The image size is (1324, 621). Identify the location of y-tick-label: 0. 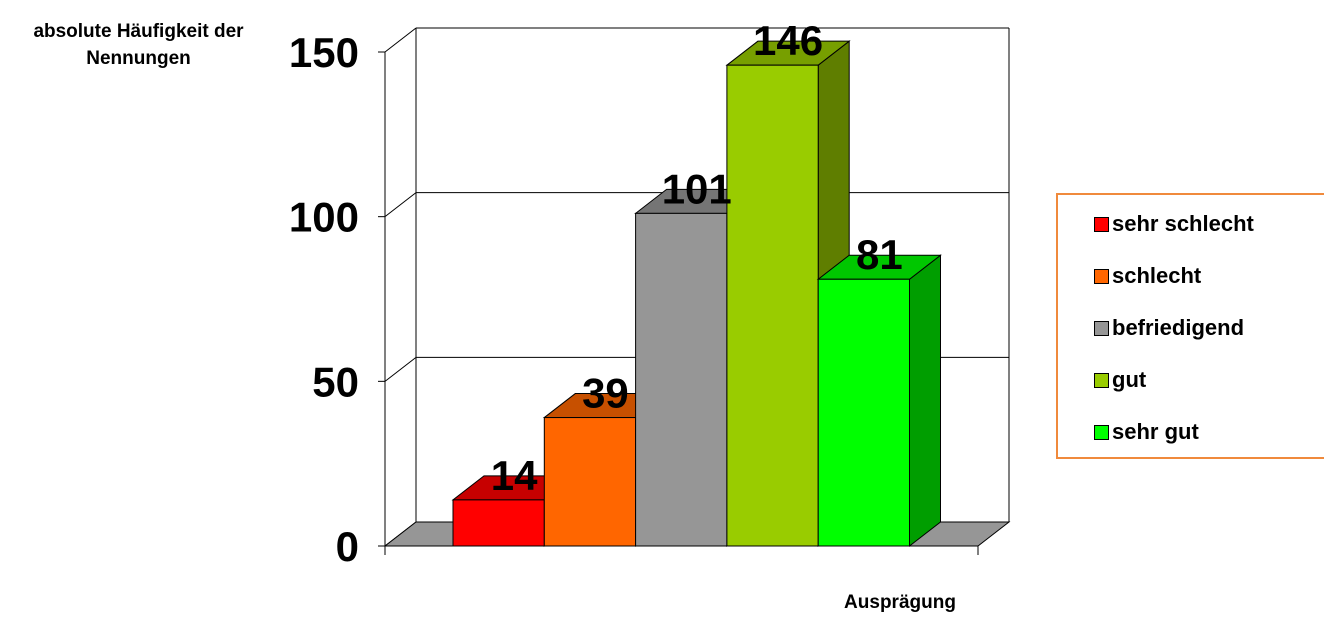
(347, 546).